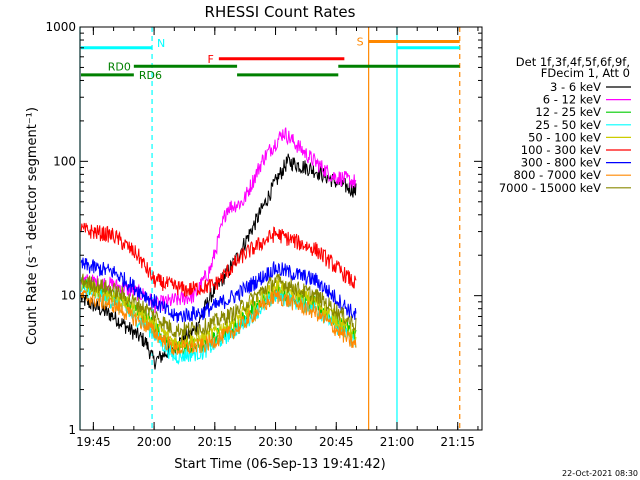 This screenshot has width=640, height=480. Describe the element at coordinates (32, 226) in the screenshot. I see `y-axis-label: Count Rate (s⁻¹ detector segment⁻¹)` at that location.